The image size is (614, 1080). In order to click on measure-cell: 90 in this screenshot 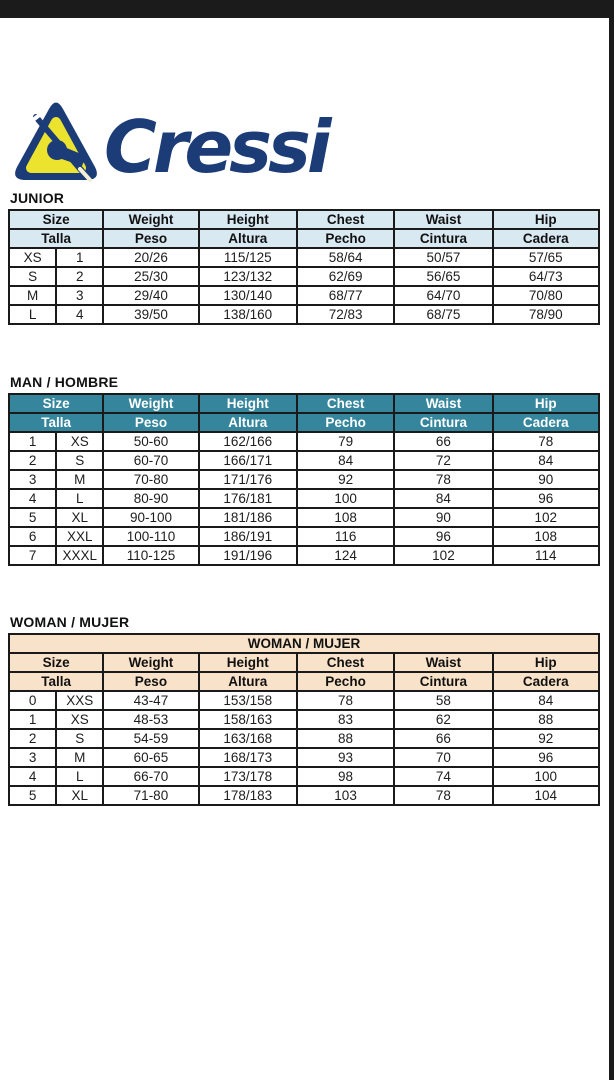, I will do `click(443, 517)`.